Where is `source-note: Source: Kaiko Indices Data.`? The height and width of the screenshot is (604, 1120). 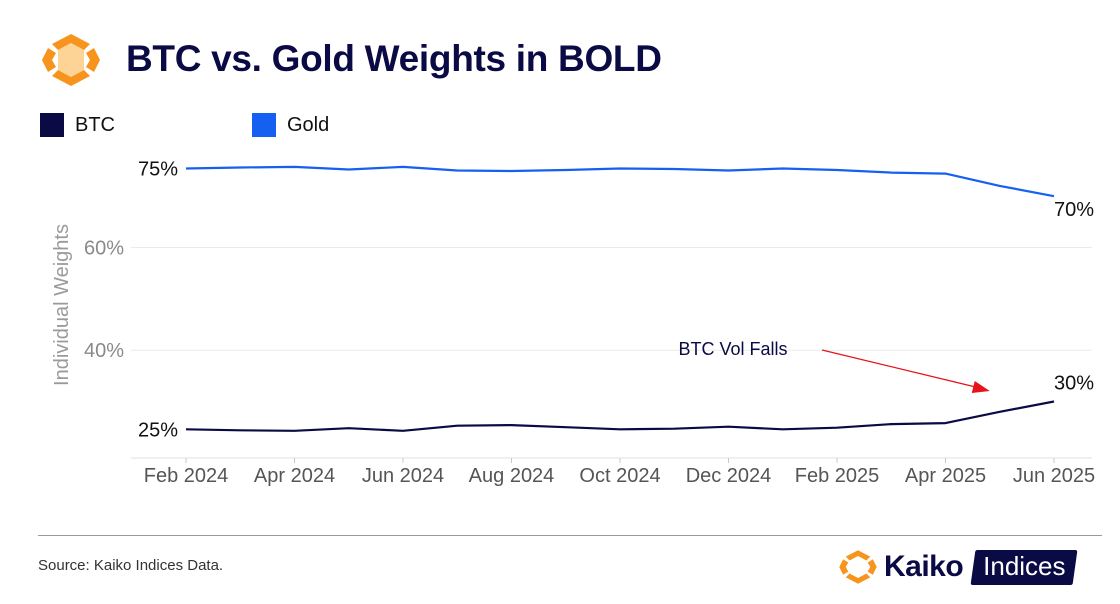
source-note: Source: Kaiko Indices Data. is located at coordinates (131, 565).